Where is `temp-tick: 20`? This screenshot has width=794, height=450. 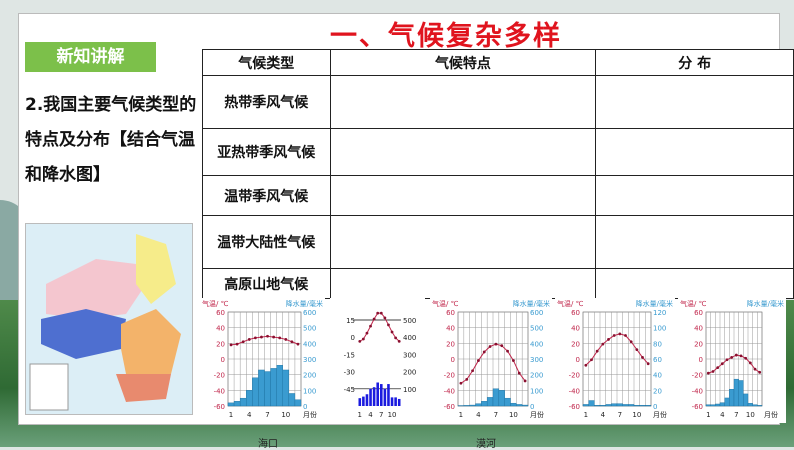 temp-tick: 20 is located at coordinates (575, 344).